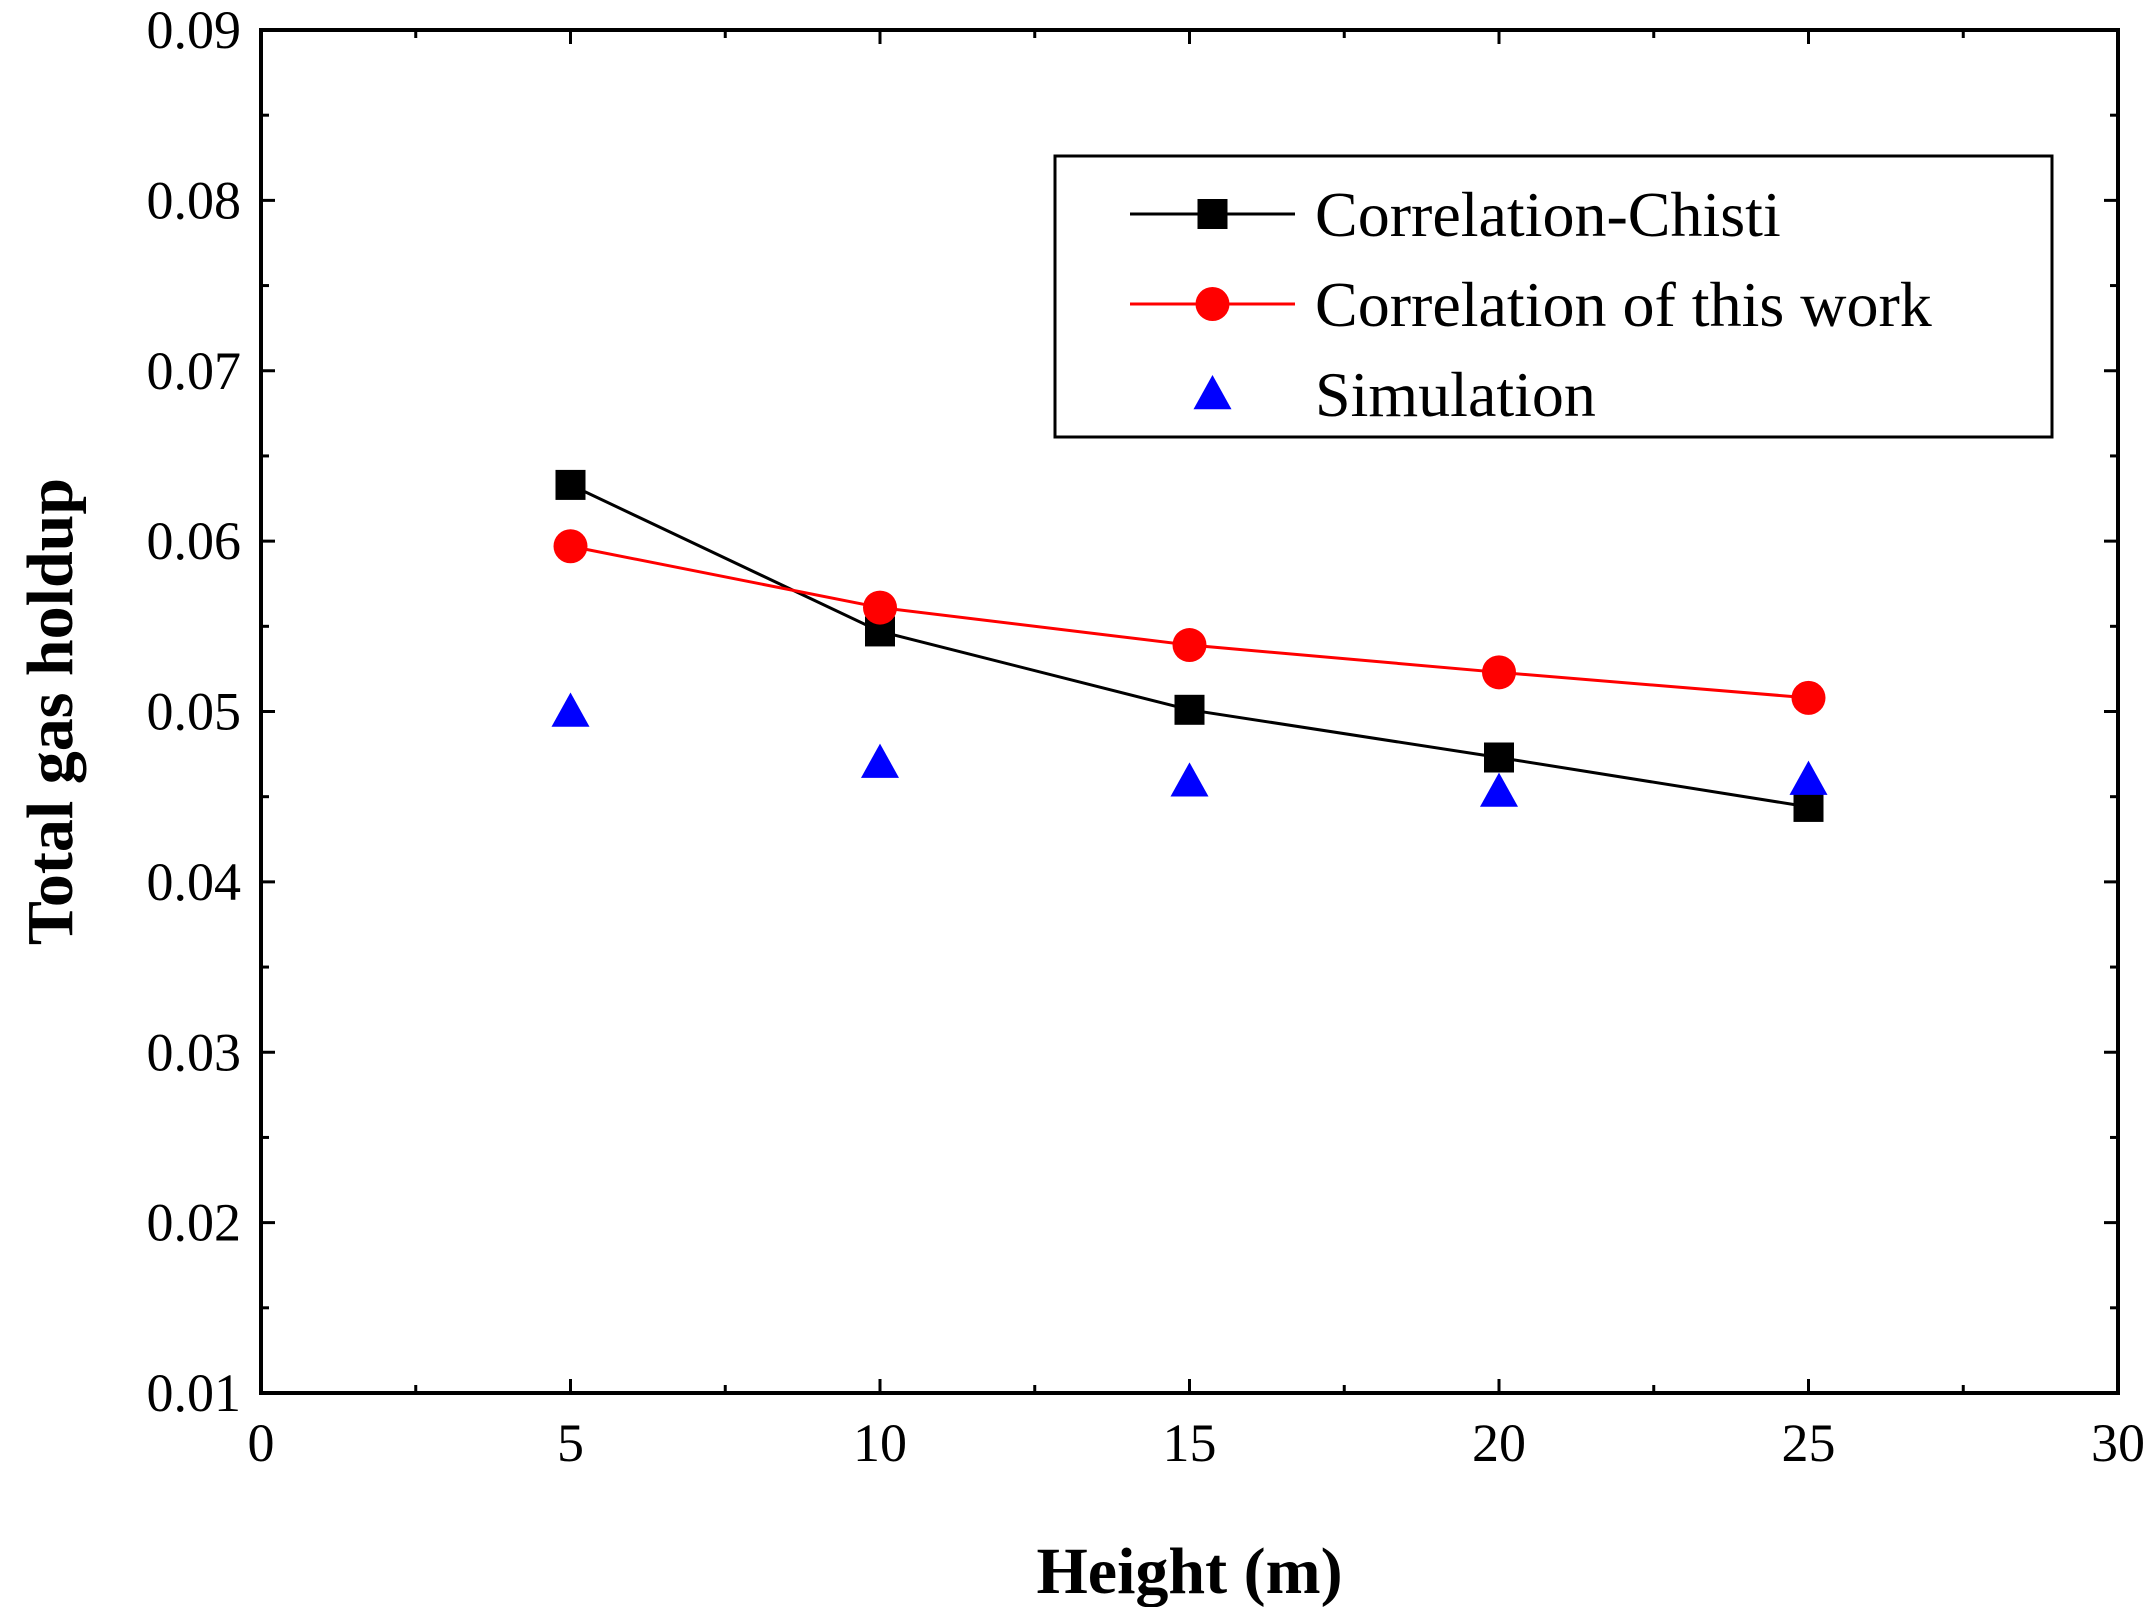 The width and height of the screenshot is (2155, 1607). Describe the element at coordinates (194, 541) in the screenshot. I see `y-tick-label: 0.06` at that location.